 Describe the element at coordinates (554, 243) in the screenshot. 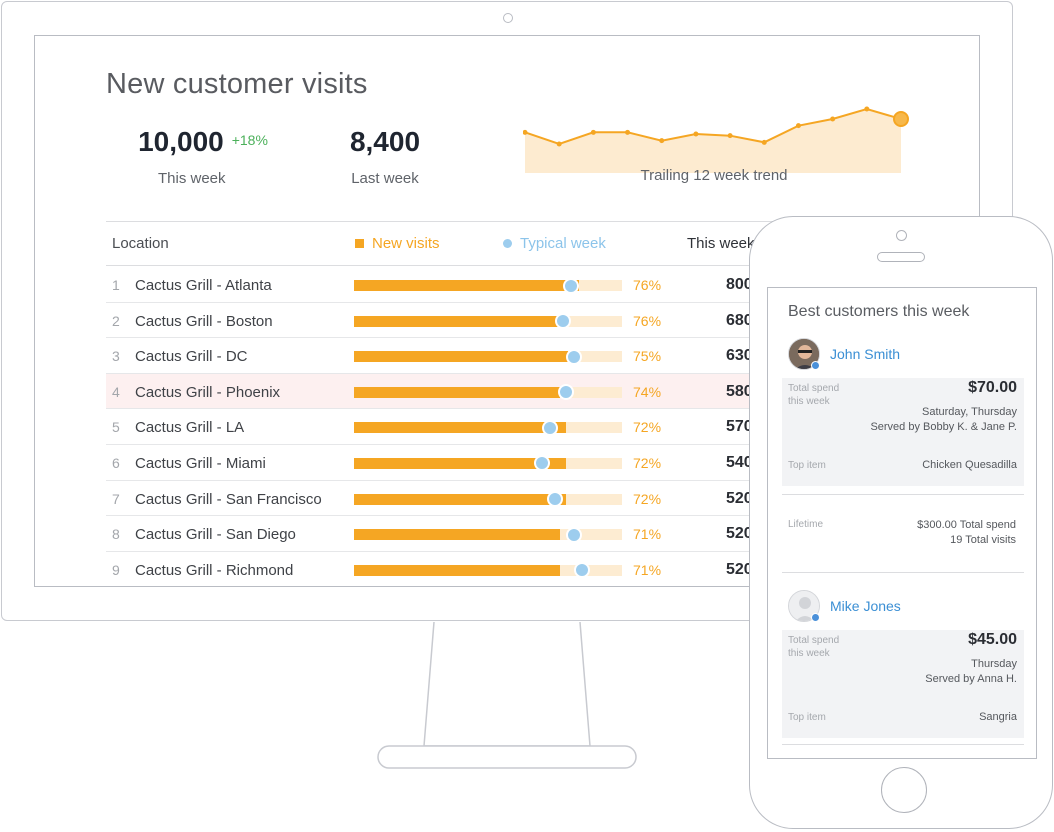

I see `legend-typical-week: Typical week` at that location.